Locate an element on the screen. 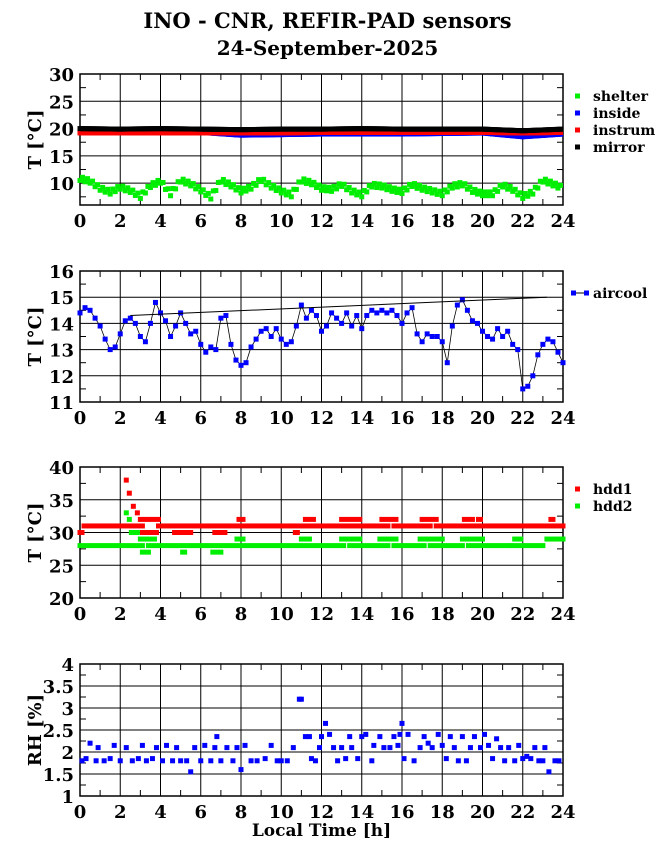 The width and height of the screenshot is (655, 860). x-tick-label: 18 is located at coordinates (442, 614).